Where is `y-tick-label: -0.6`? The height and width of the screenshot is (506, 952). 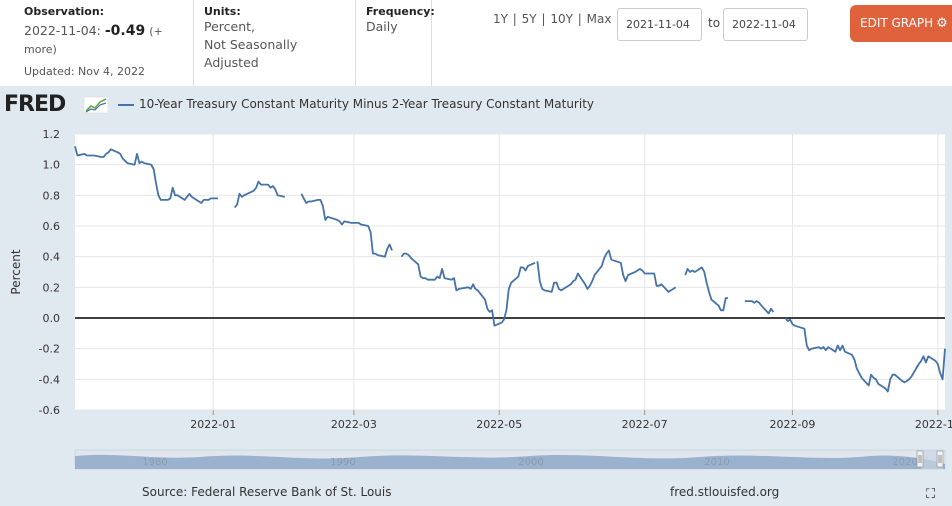
y-tick-label: -0.6 is located at coordinates (49, 410).